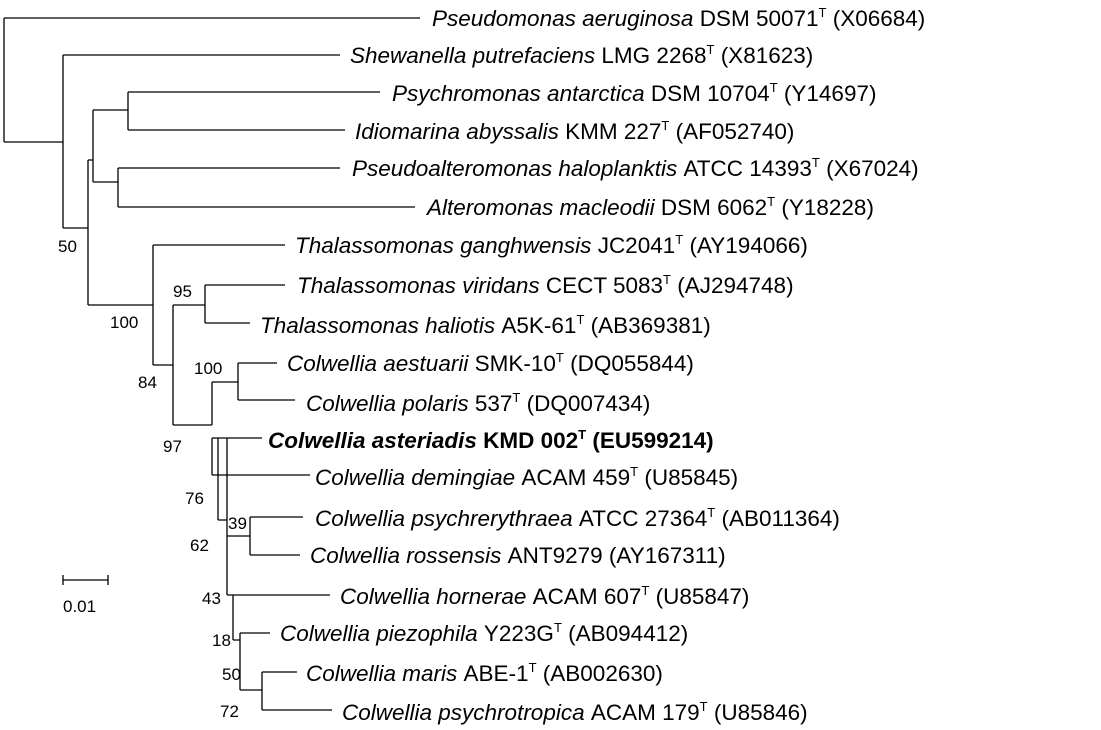 This screenshot has width=1101, height=730. Describe the element at coordinates (199, 545) in the screenshot. I see `bootstrap-value: 62` at that location.